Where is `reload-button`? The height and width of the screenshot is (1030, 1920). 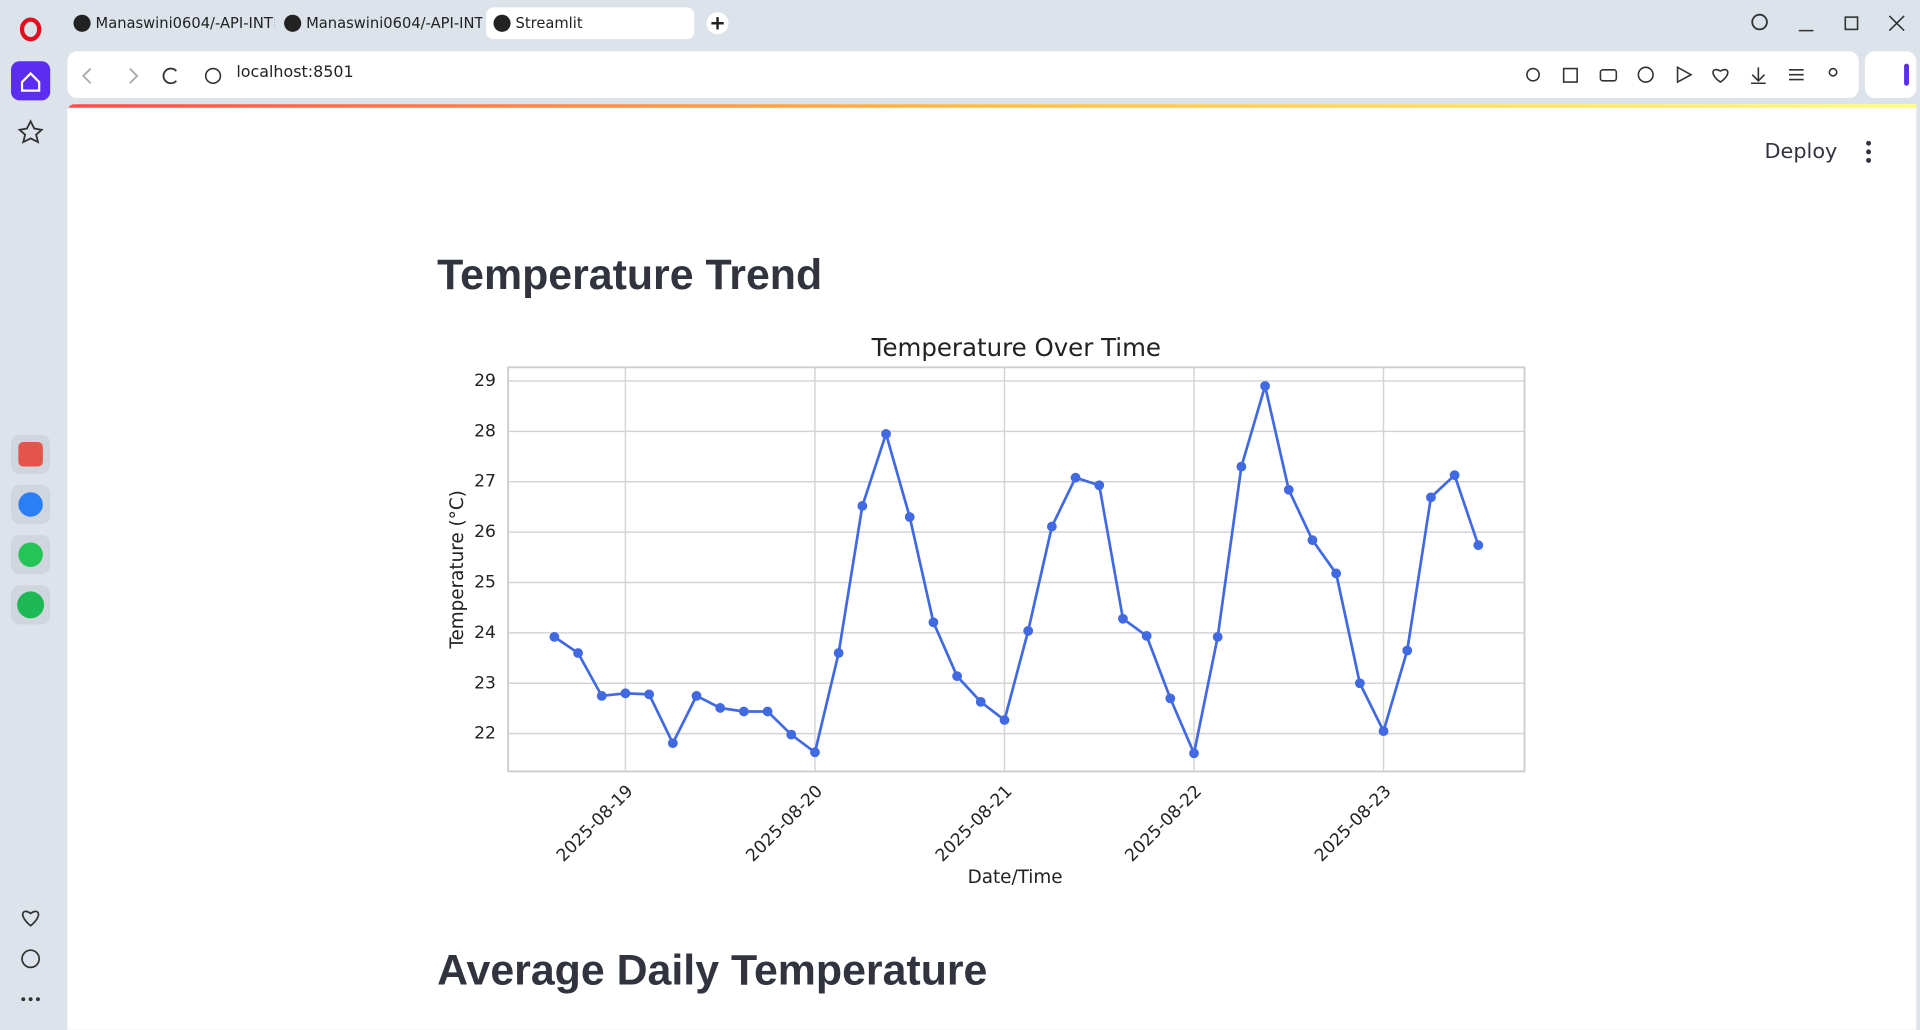
reload-button is located at coordinates (170, 76).